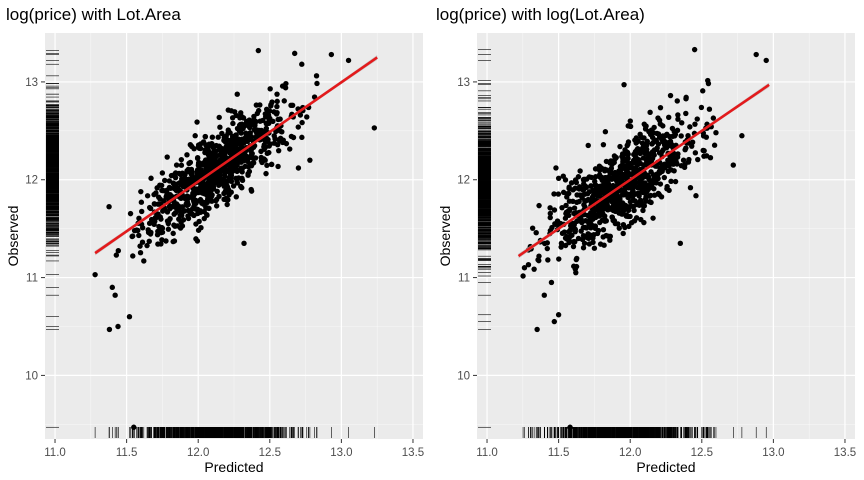 Image resolution: width=864 pixels, height=480 pixels. I want to click on x-axis-label: Predicted, so click(233, 467).